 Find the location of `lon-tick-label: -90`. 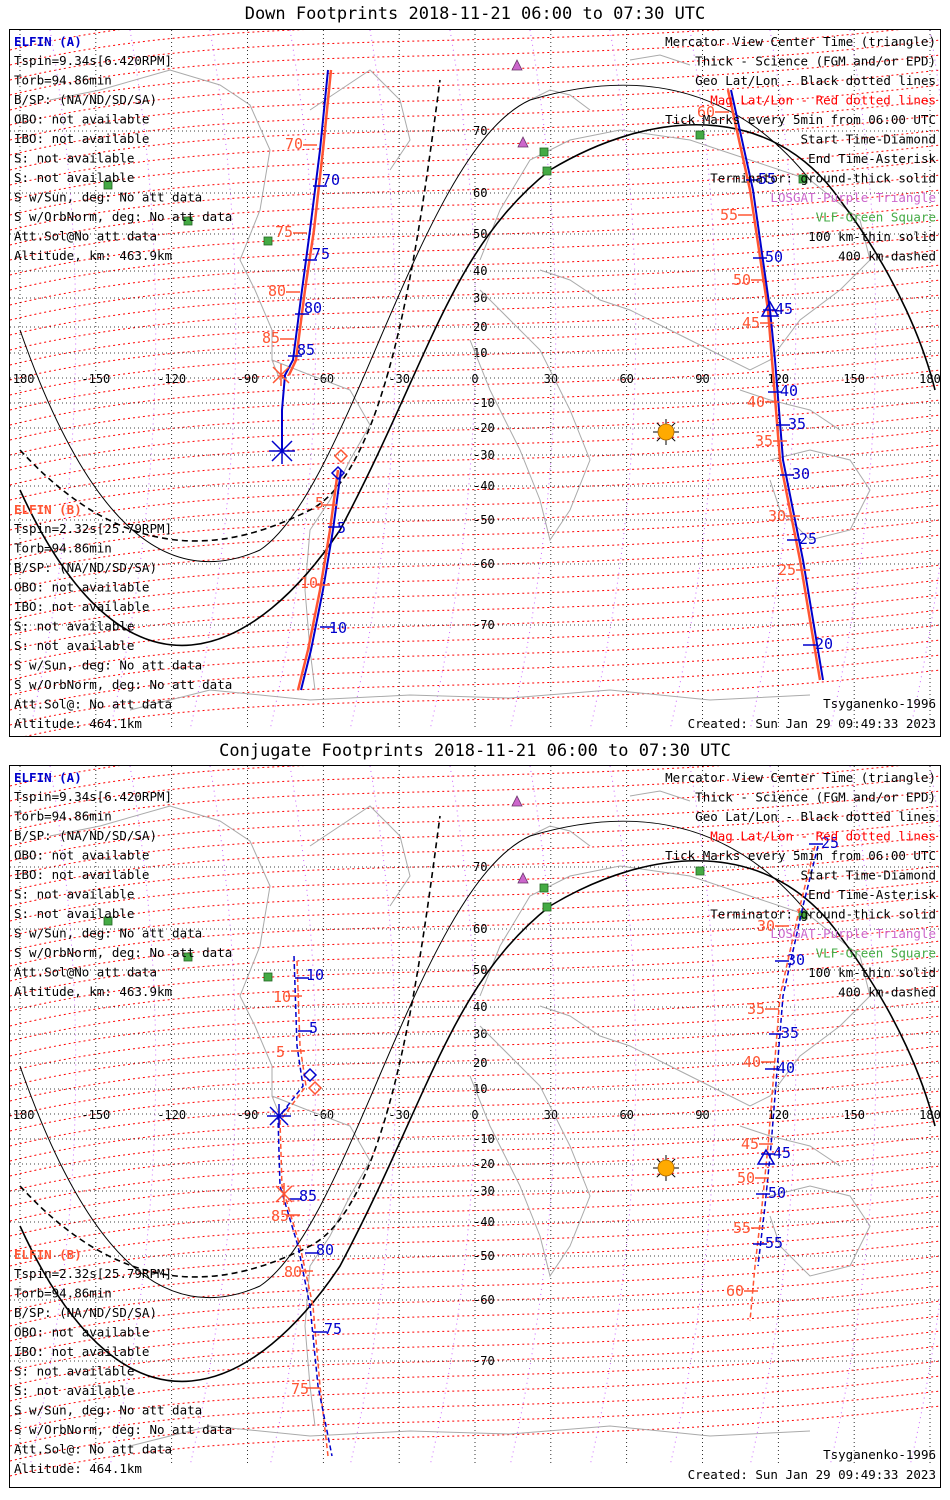

lon-tick-label: -90 is located at coordinates (248, 379).